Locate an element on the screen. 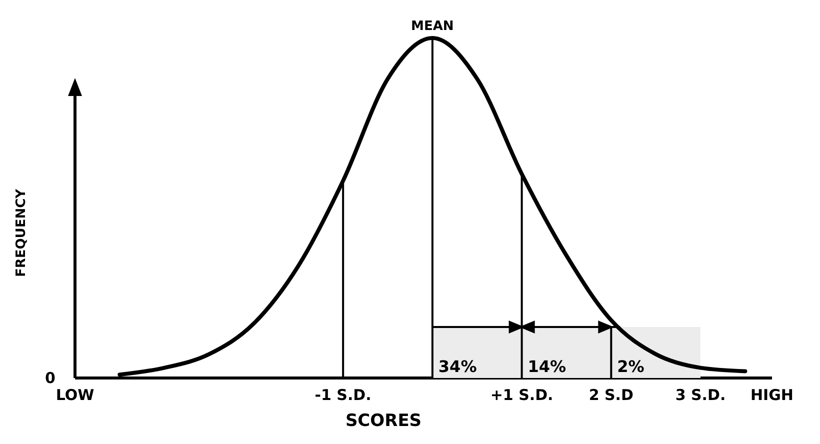 The width and height of the screenshot is (820, 444). x-axis-title: SCORES is located at coordinates (383, 421).